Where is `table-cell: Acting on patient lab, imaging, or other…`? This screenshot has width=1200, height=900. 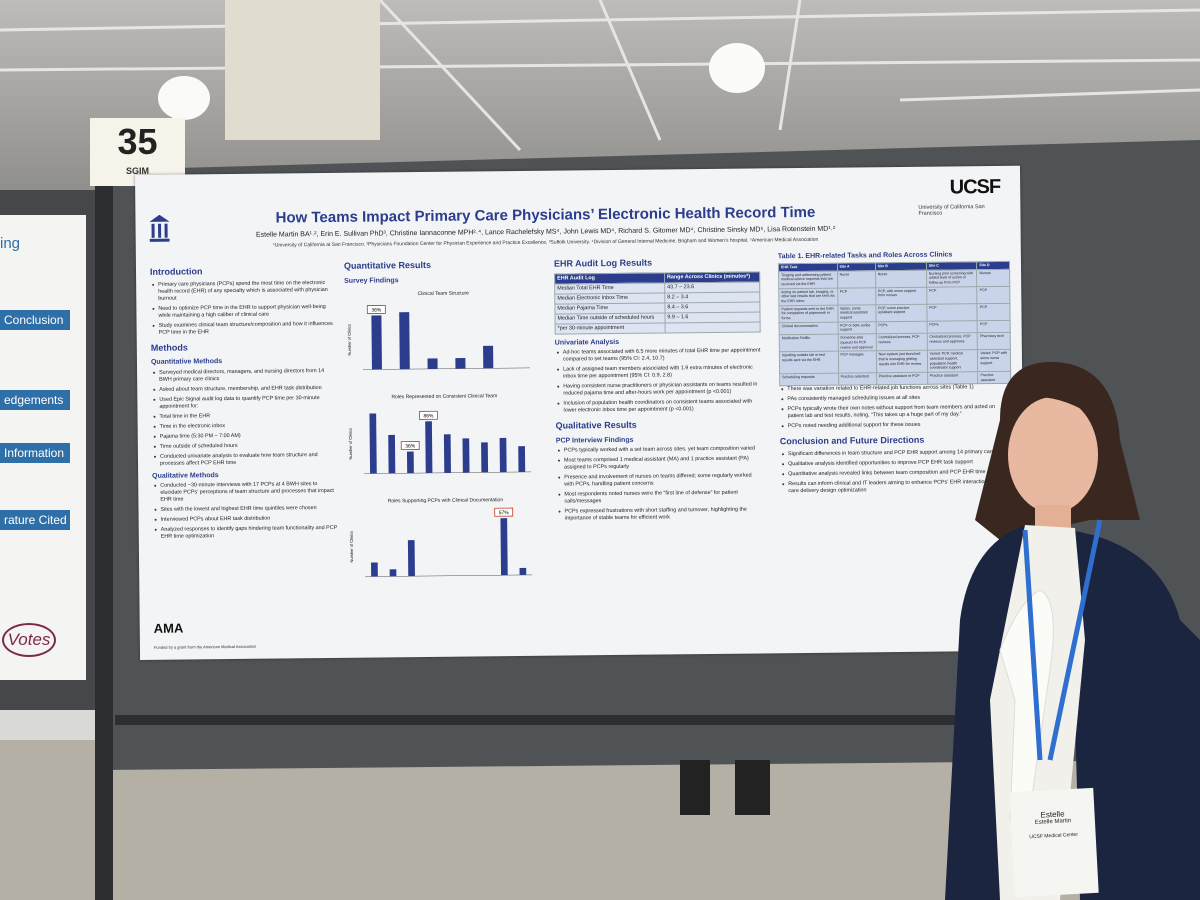 table-cell: Acting on patient lab, imaging, or other… is located at coordinates (808, 296).